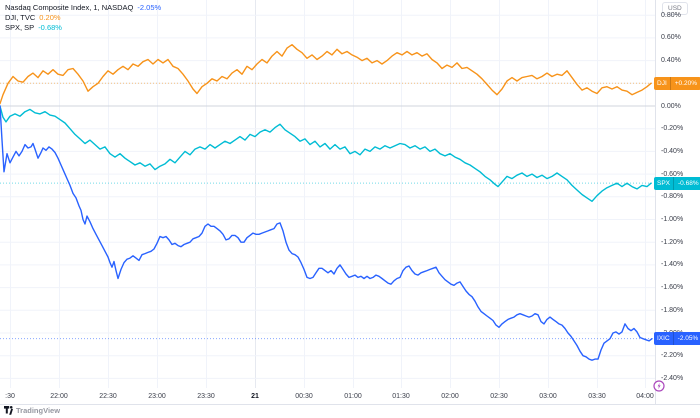  Describe the element at coordinates (672, 265) in the screenshot. I see `price-tick-label: -1.40%` at that location.